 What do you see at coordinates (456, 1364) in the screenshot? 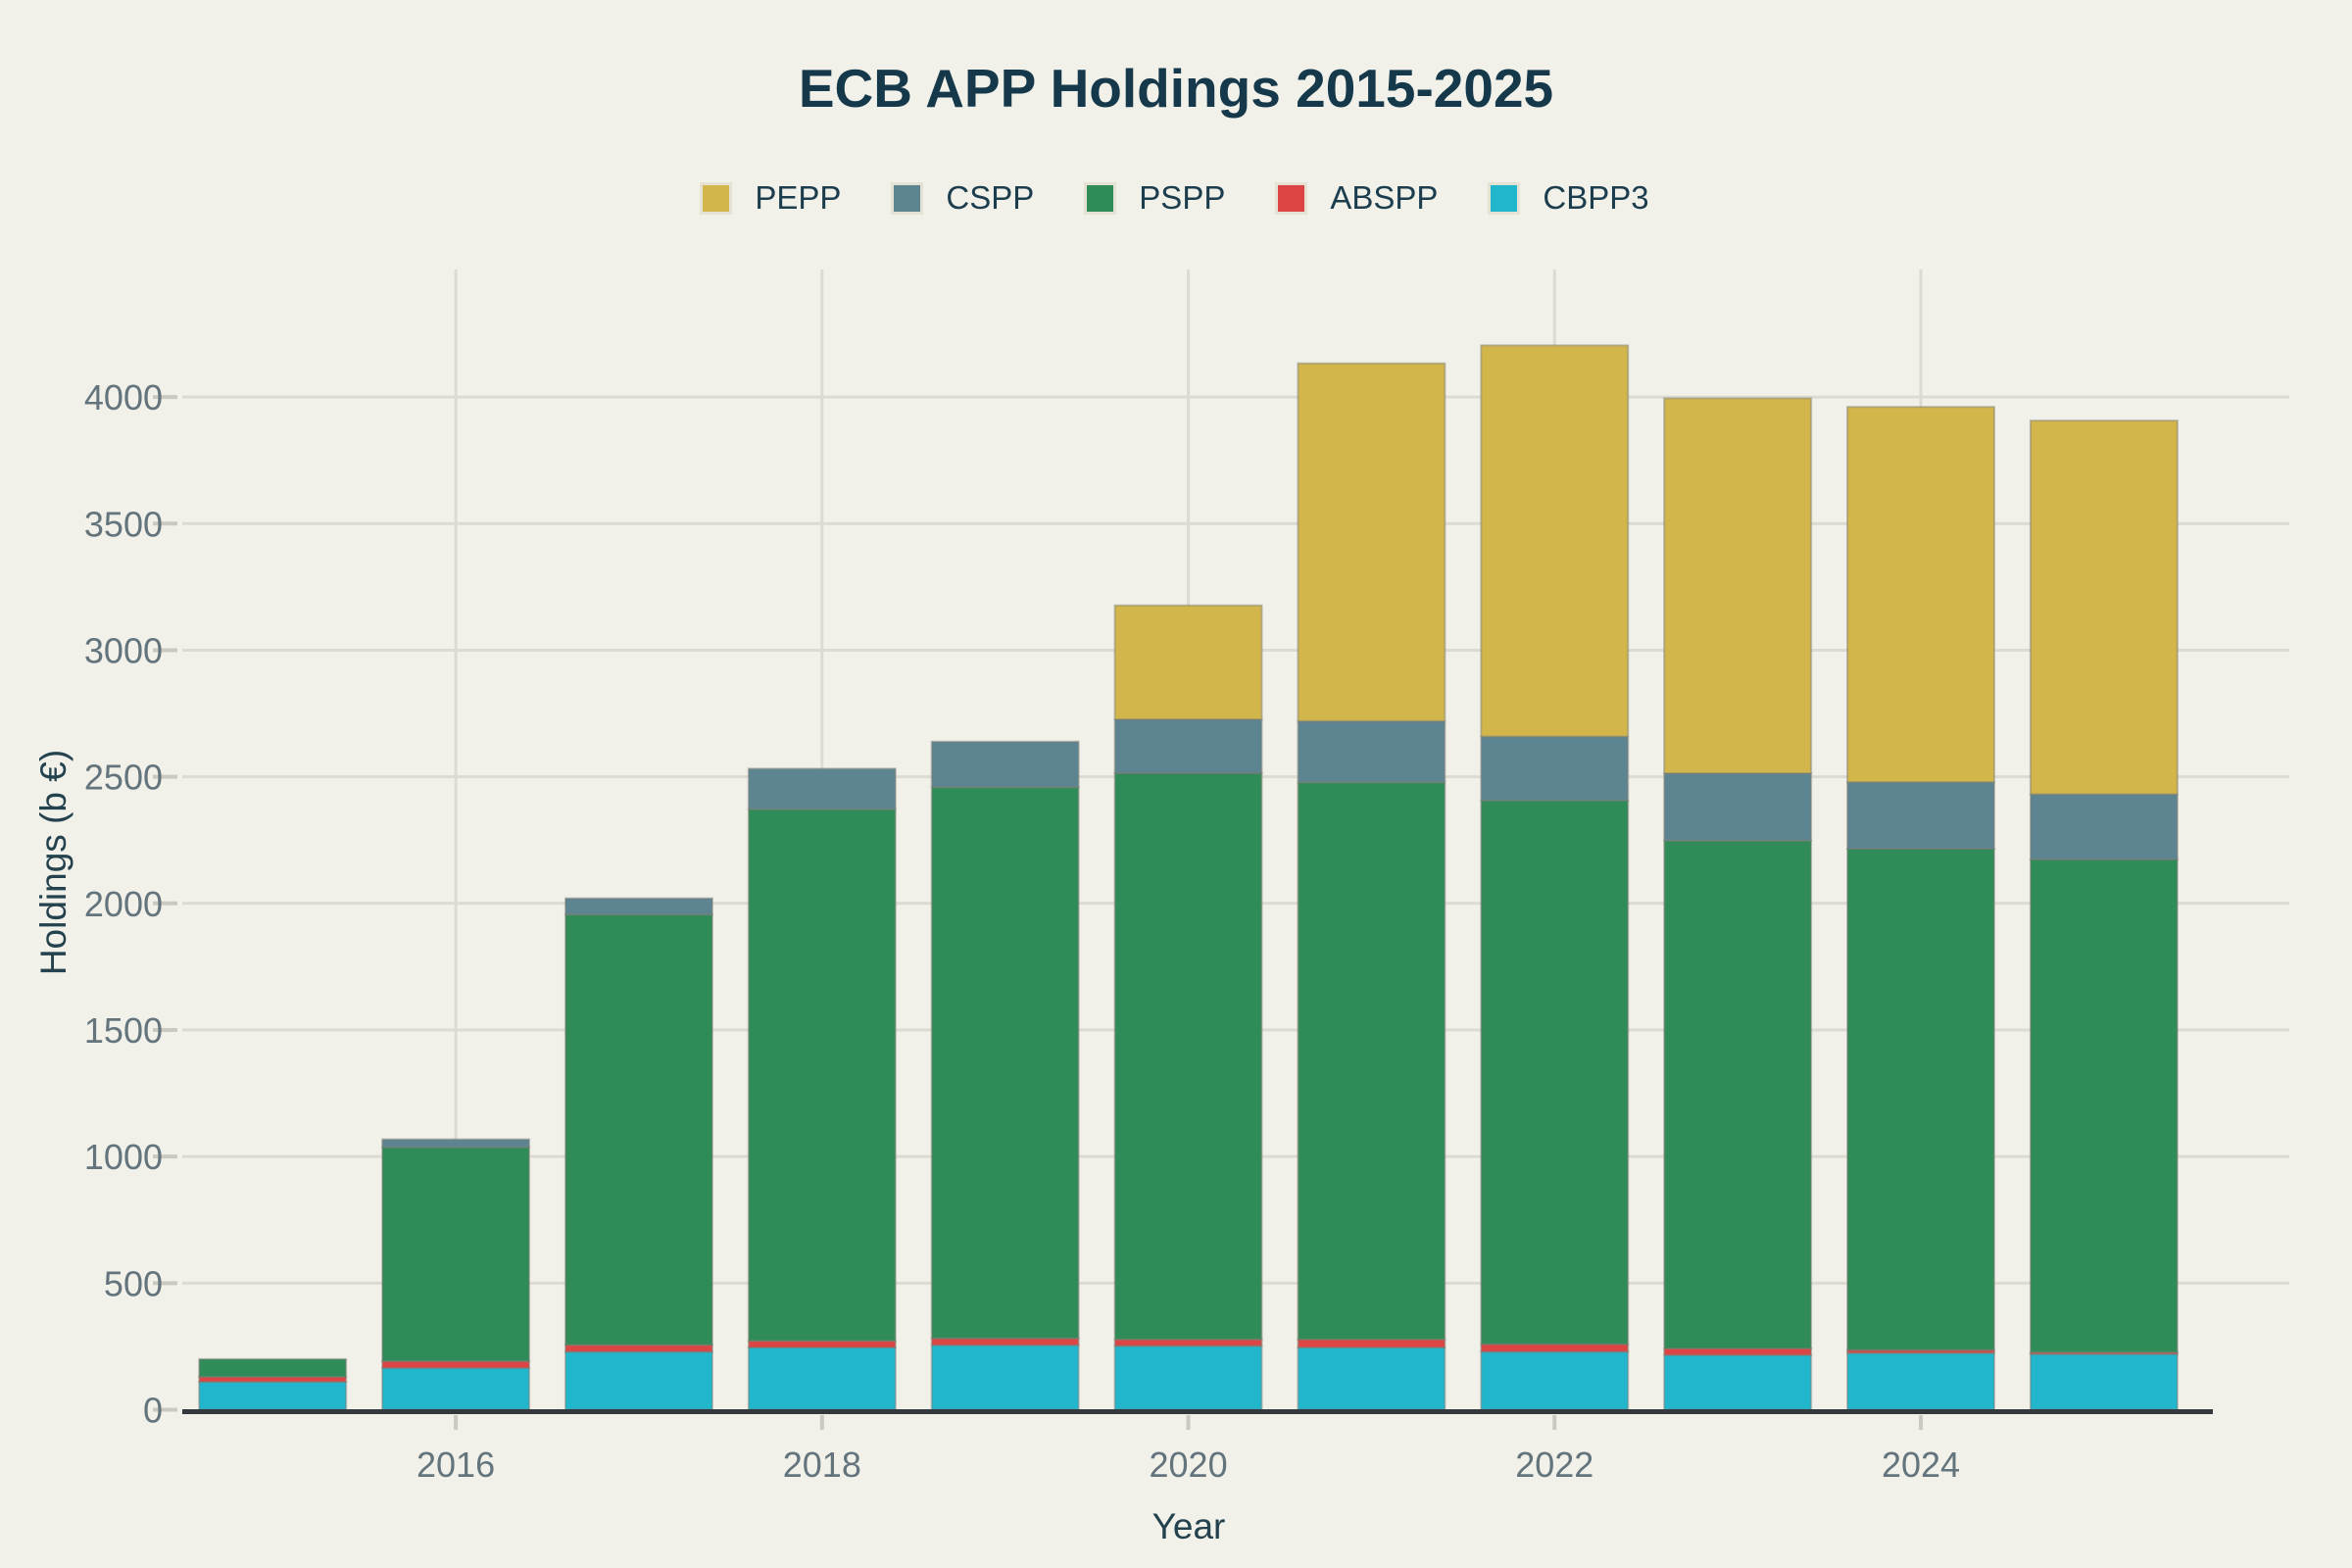
I see `bar-segment-abspp-2016` at bounding box center [456, 1364].